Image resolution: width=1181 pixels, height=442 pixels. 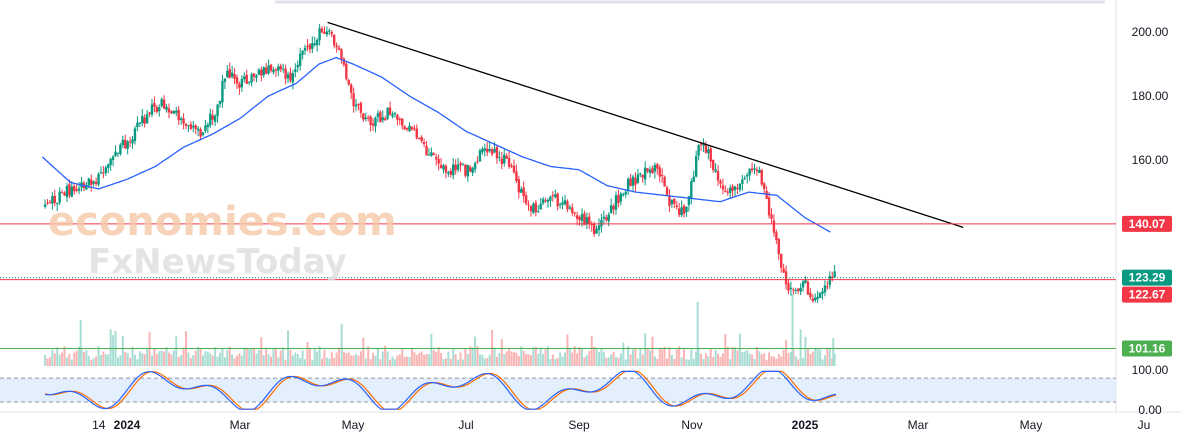 I want to click on date-label: Sep, so click(x=579, y=425).